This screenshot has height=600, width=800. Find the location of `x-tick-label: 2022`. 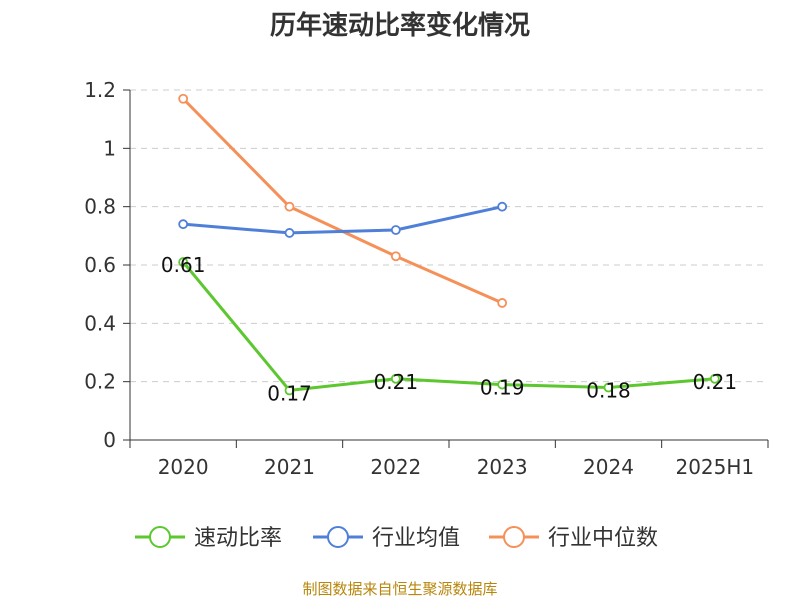

x-tick-label: 2022 is located at coordinates (395, 467).